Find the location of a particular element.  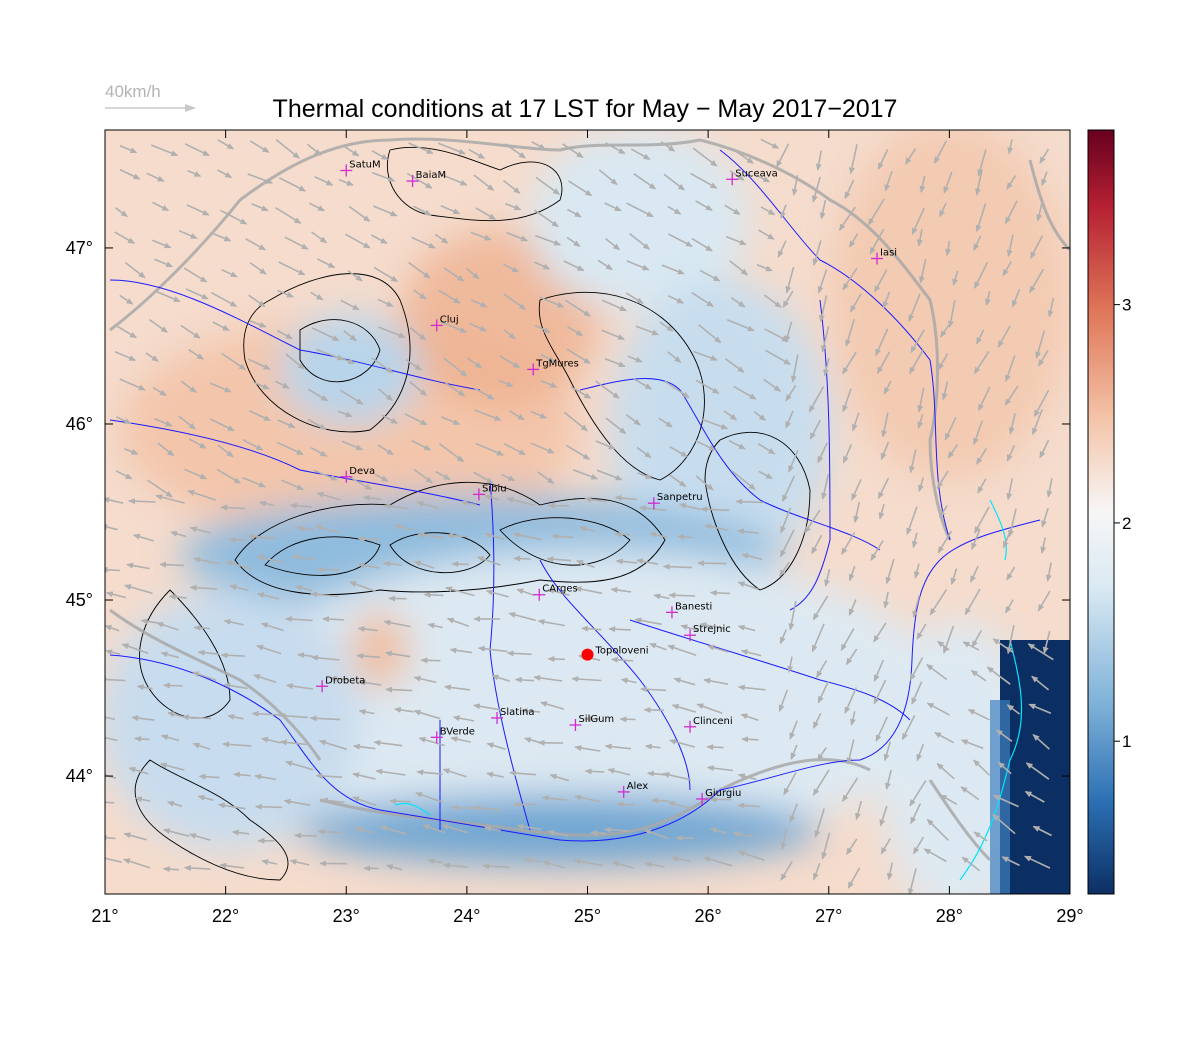

city-label: Sanpetru is located at coordinates (680, 497).